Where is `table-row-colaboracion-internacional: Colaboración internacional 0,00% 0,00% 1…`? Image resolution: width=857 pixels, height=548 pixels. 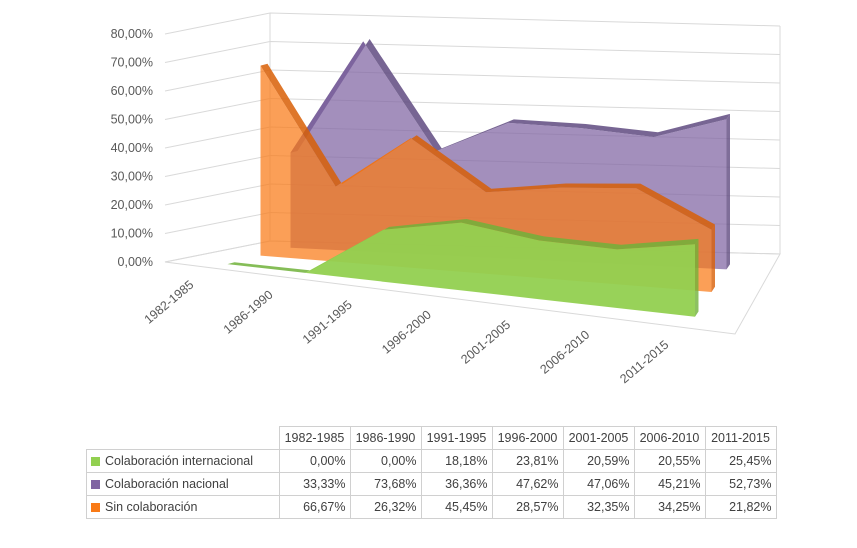
table-row-colaboracion-internacional: Colaboración internacional 0,00% 0,00% 1… is located at coordinates (431, 461).